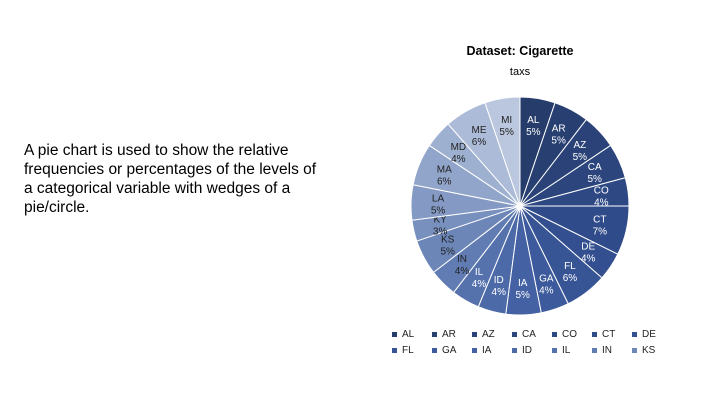  Describe the element at coordinates (523, 283) in the screenshot. I see `slice-label-ia: IA` at that location.